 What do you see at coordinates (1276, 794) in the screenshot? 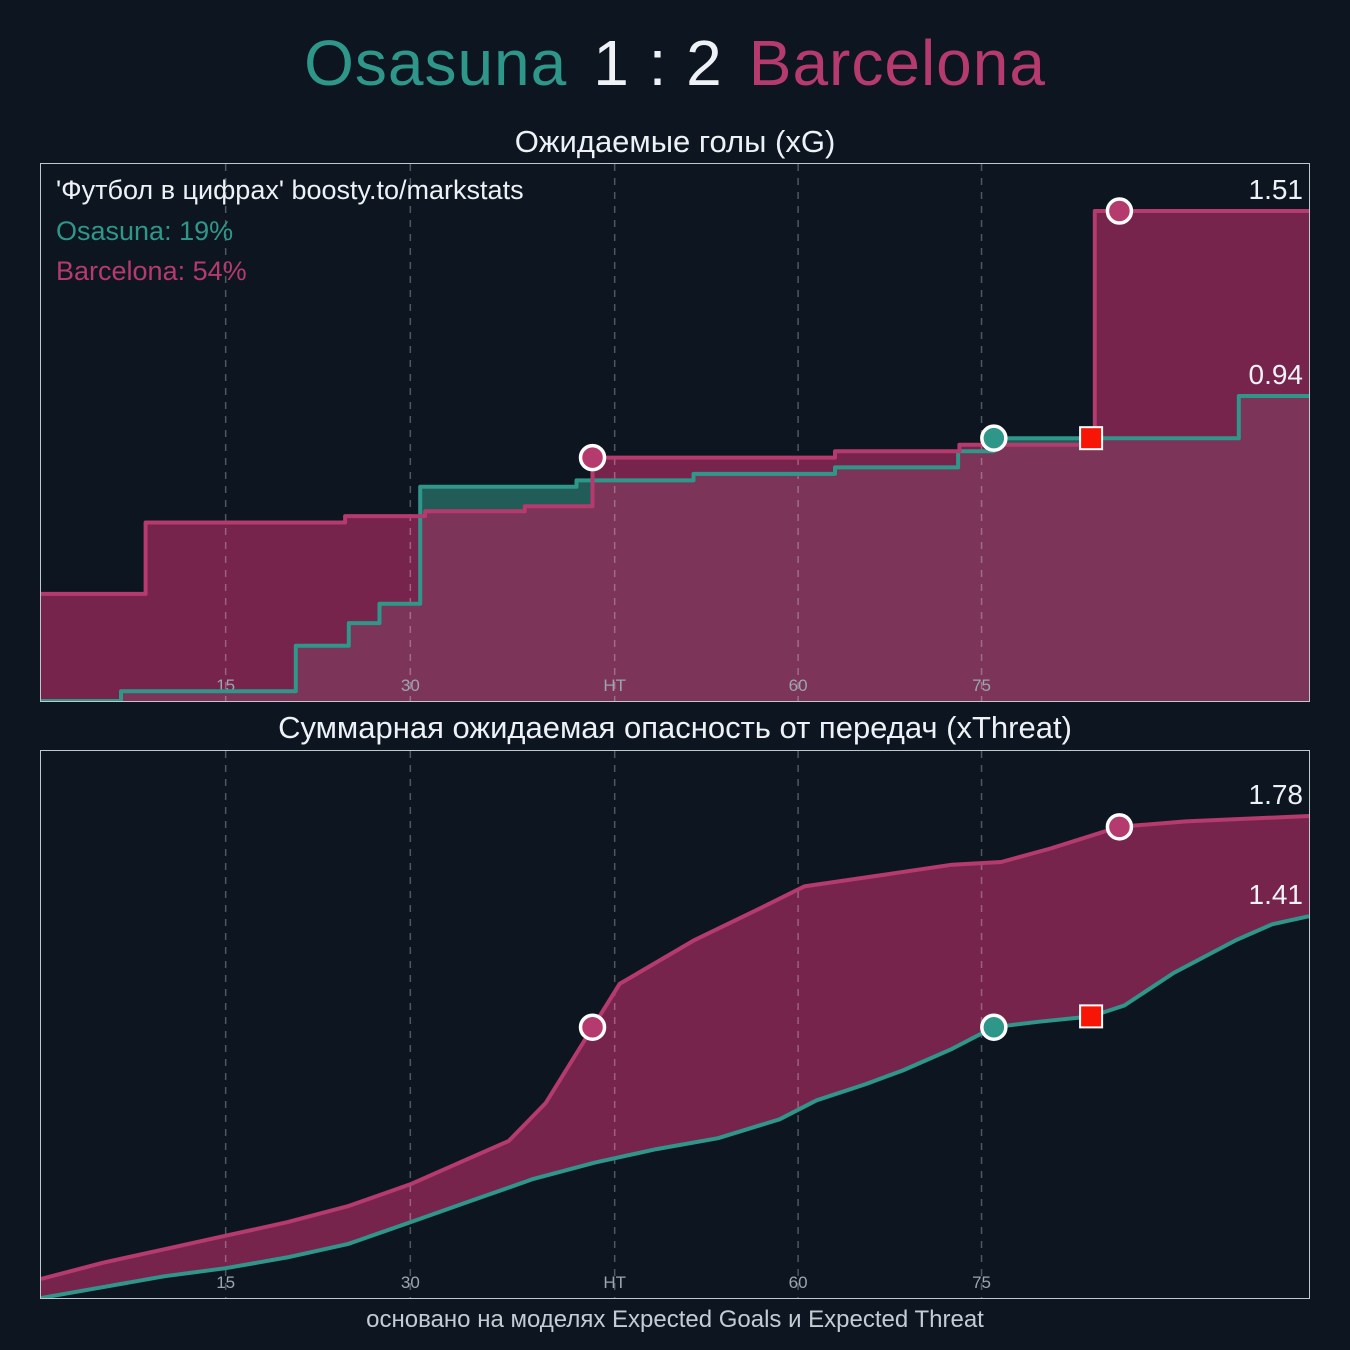
I see `barcelona-final-value-label: 1.78` at bounding box center [1276, 794].